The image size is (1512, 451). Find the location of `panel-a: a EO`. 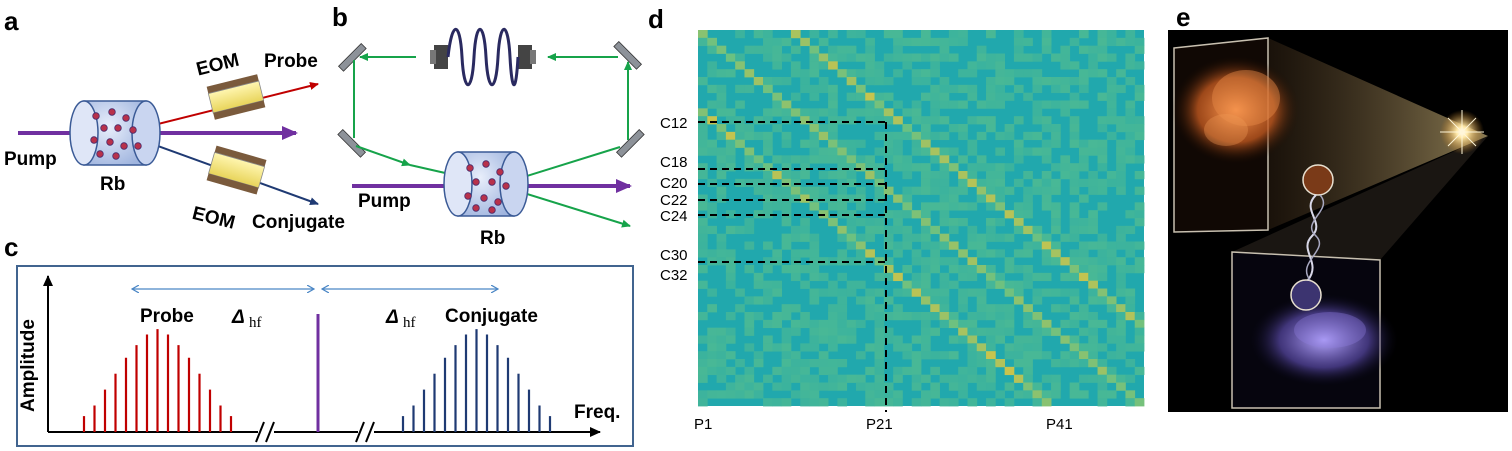

panel-a: a EO is located at coordinates (174, 120).